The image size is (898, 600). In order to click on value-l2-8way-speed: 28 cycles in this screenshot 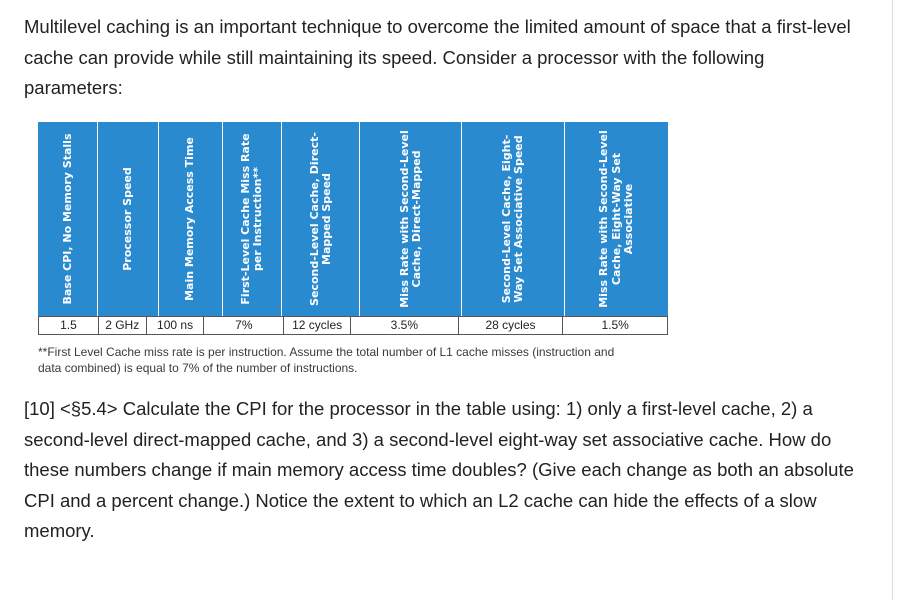, I will do `click(511, 325)`.